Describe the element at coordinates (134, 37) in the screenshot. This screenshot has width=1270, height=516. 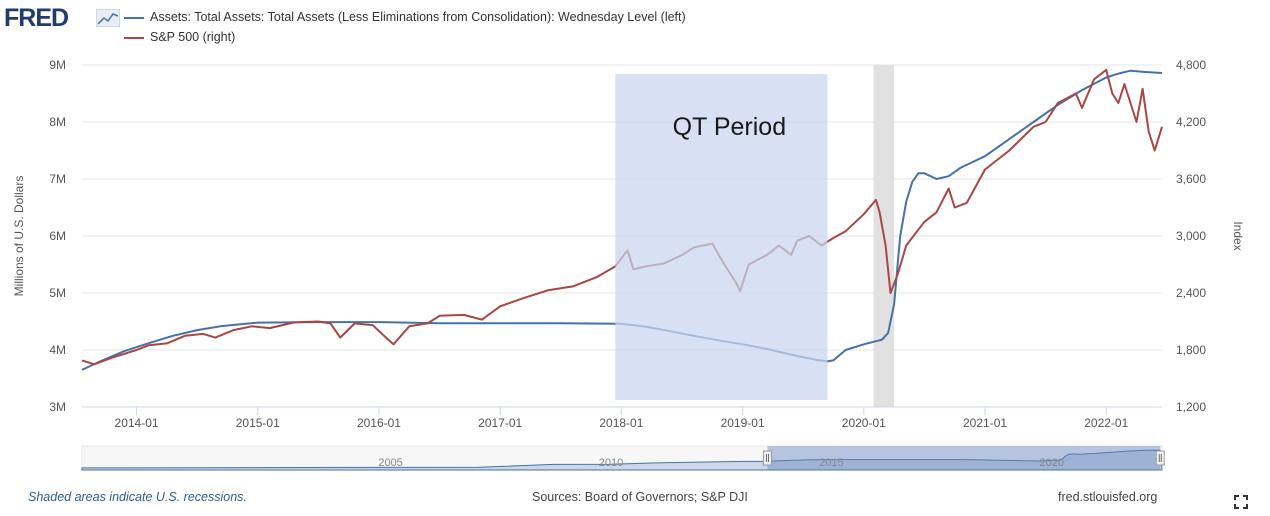
I see `legend-swatch-sp500` at that location.